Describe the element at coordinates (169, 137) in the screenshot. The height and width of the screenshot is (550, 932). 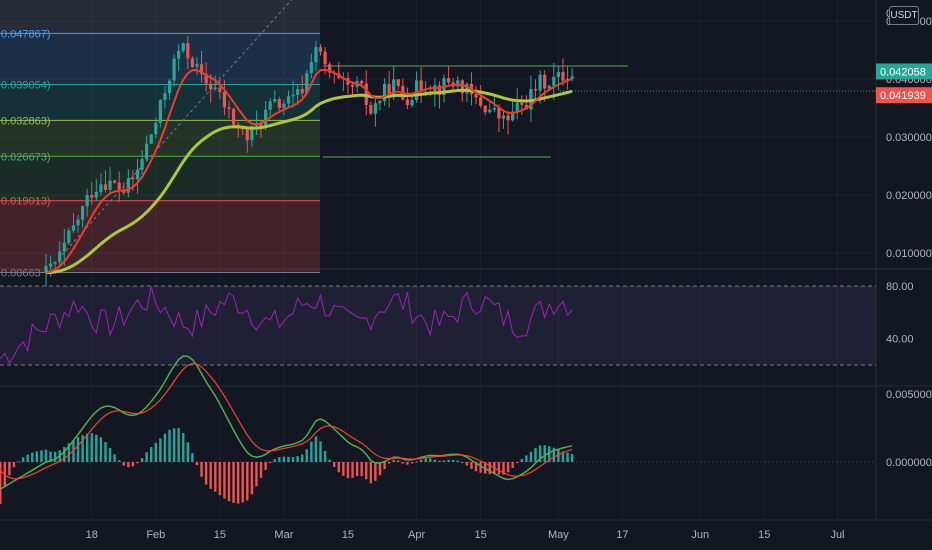
I see `fib-trend-line` at that location.